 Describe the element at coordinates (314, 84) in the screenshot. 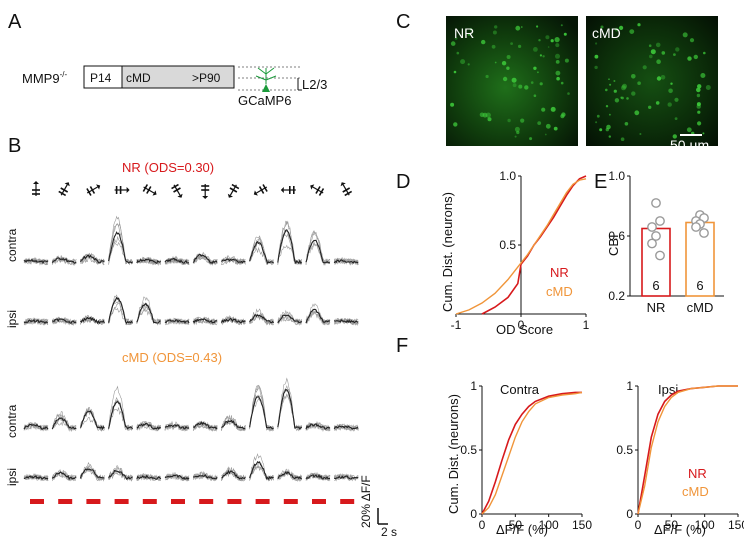

I see `layer-label: L2/3` at that location.